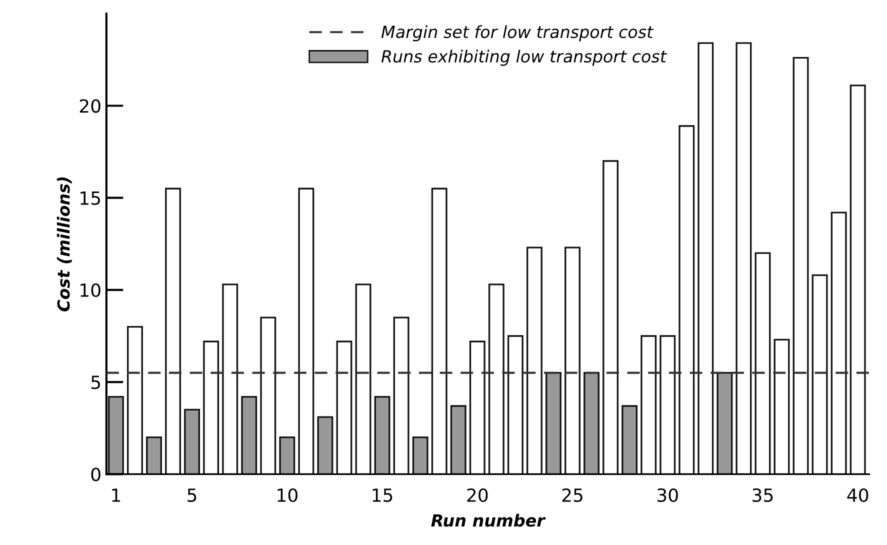 The width and height of the screenshot is (887, 545). What do you see at coordinates (524, 58) in the screenshot?
I see `legend-label: Runs exhibiting low transport cost` at bounding box center [524, 58].